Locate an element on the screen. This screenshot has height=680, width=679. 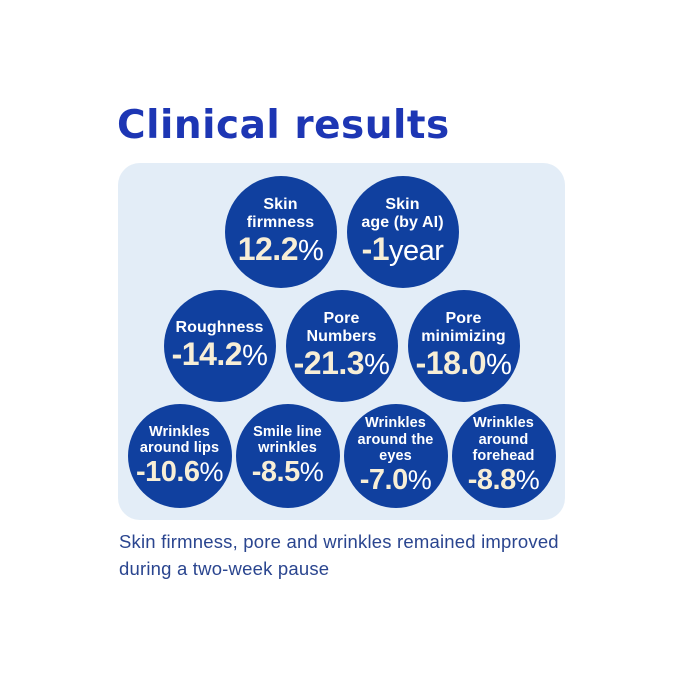
stat-circle-pore-numbers: Pore Numbers -21.3% is located at coordinates (341, 345).